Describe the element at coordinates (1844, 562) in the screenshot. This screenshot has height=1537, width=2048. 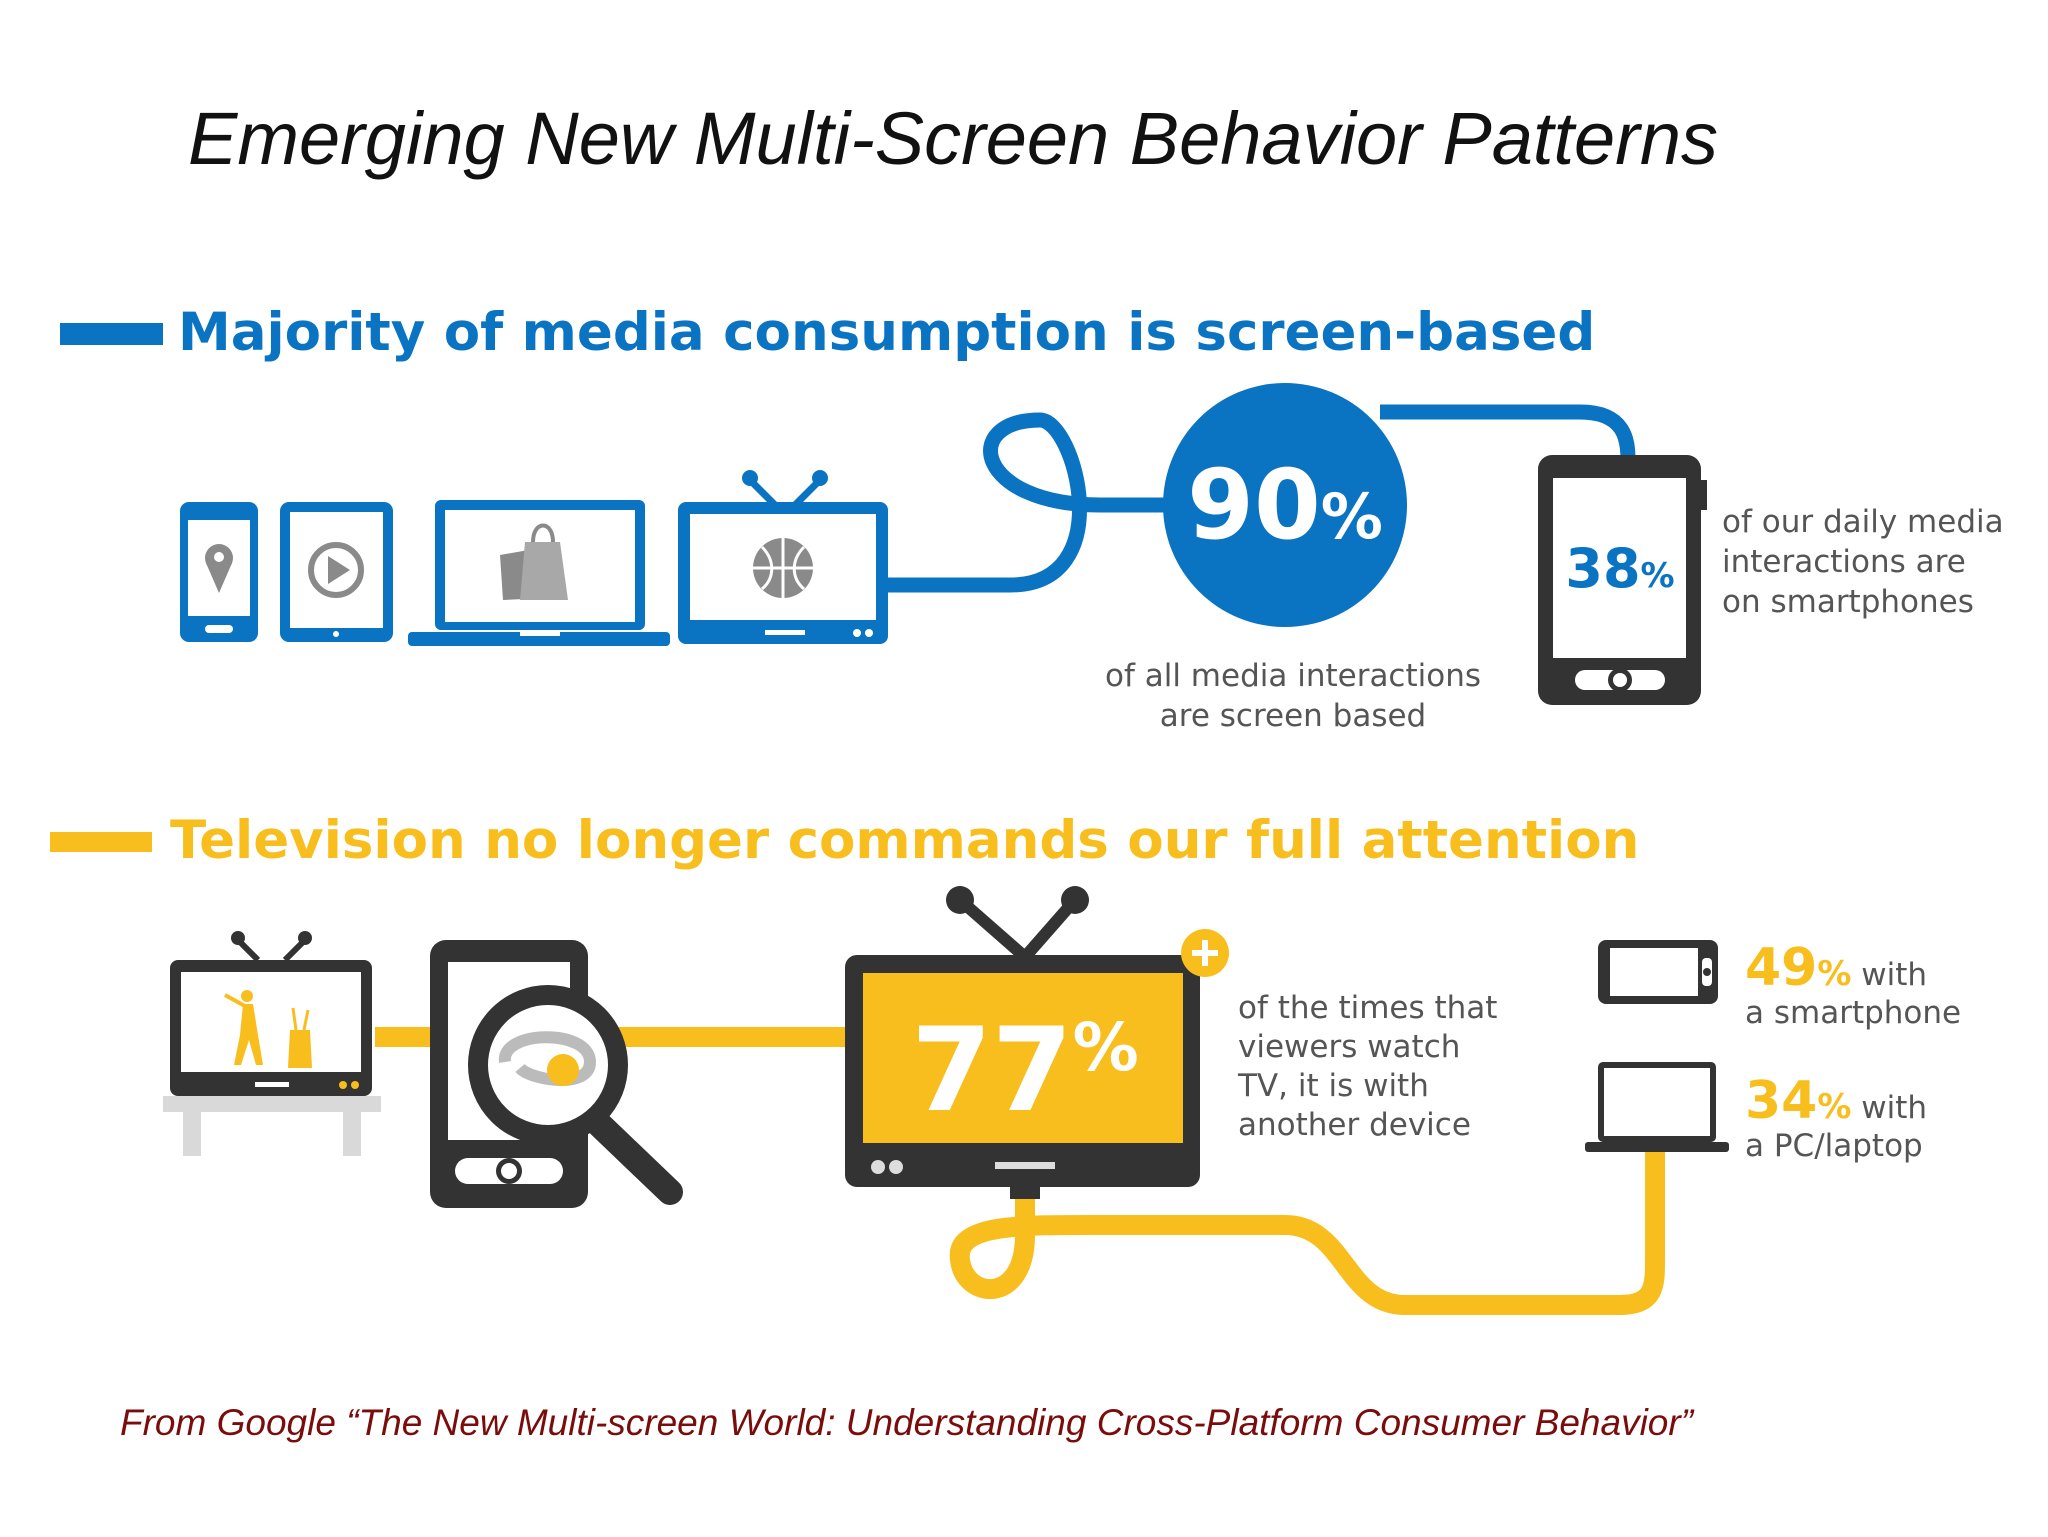
I see `stat-38-caption-line-2: interactions are` at that location.